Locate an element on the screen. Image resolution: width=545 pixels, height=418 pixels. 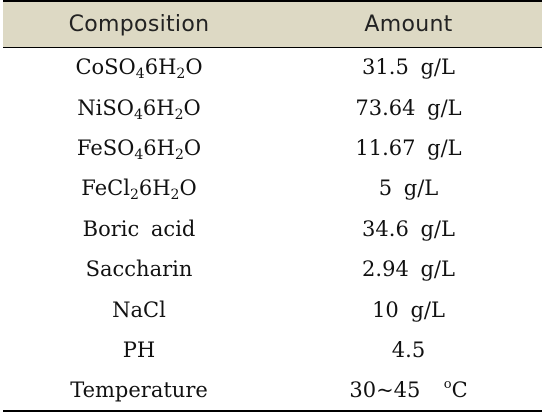
amount-cell: 30~45 oC is located at coordinates (408, 391).